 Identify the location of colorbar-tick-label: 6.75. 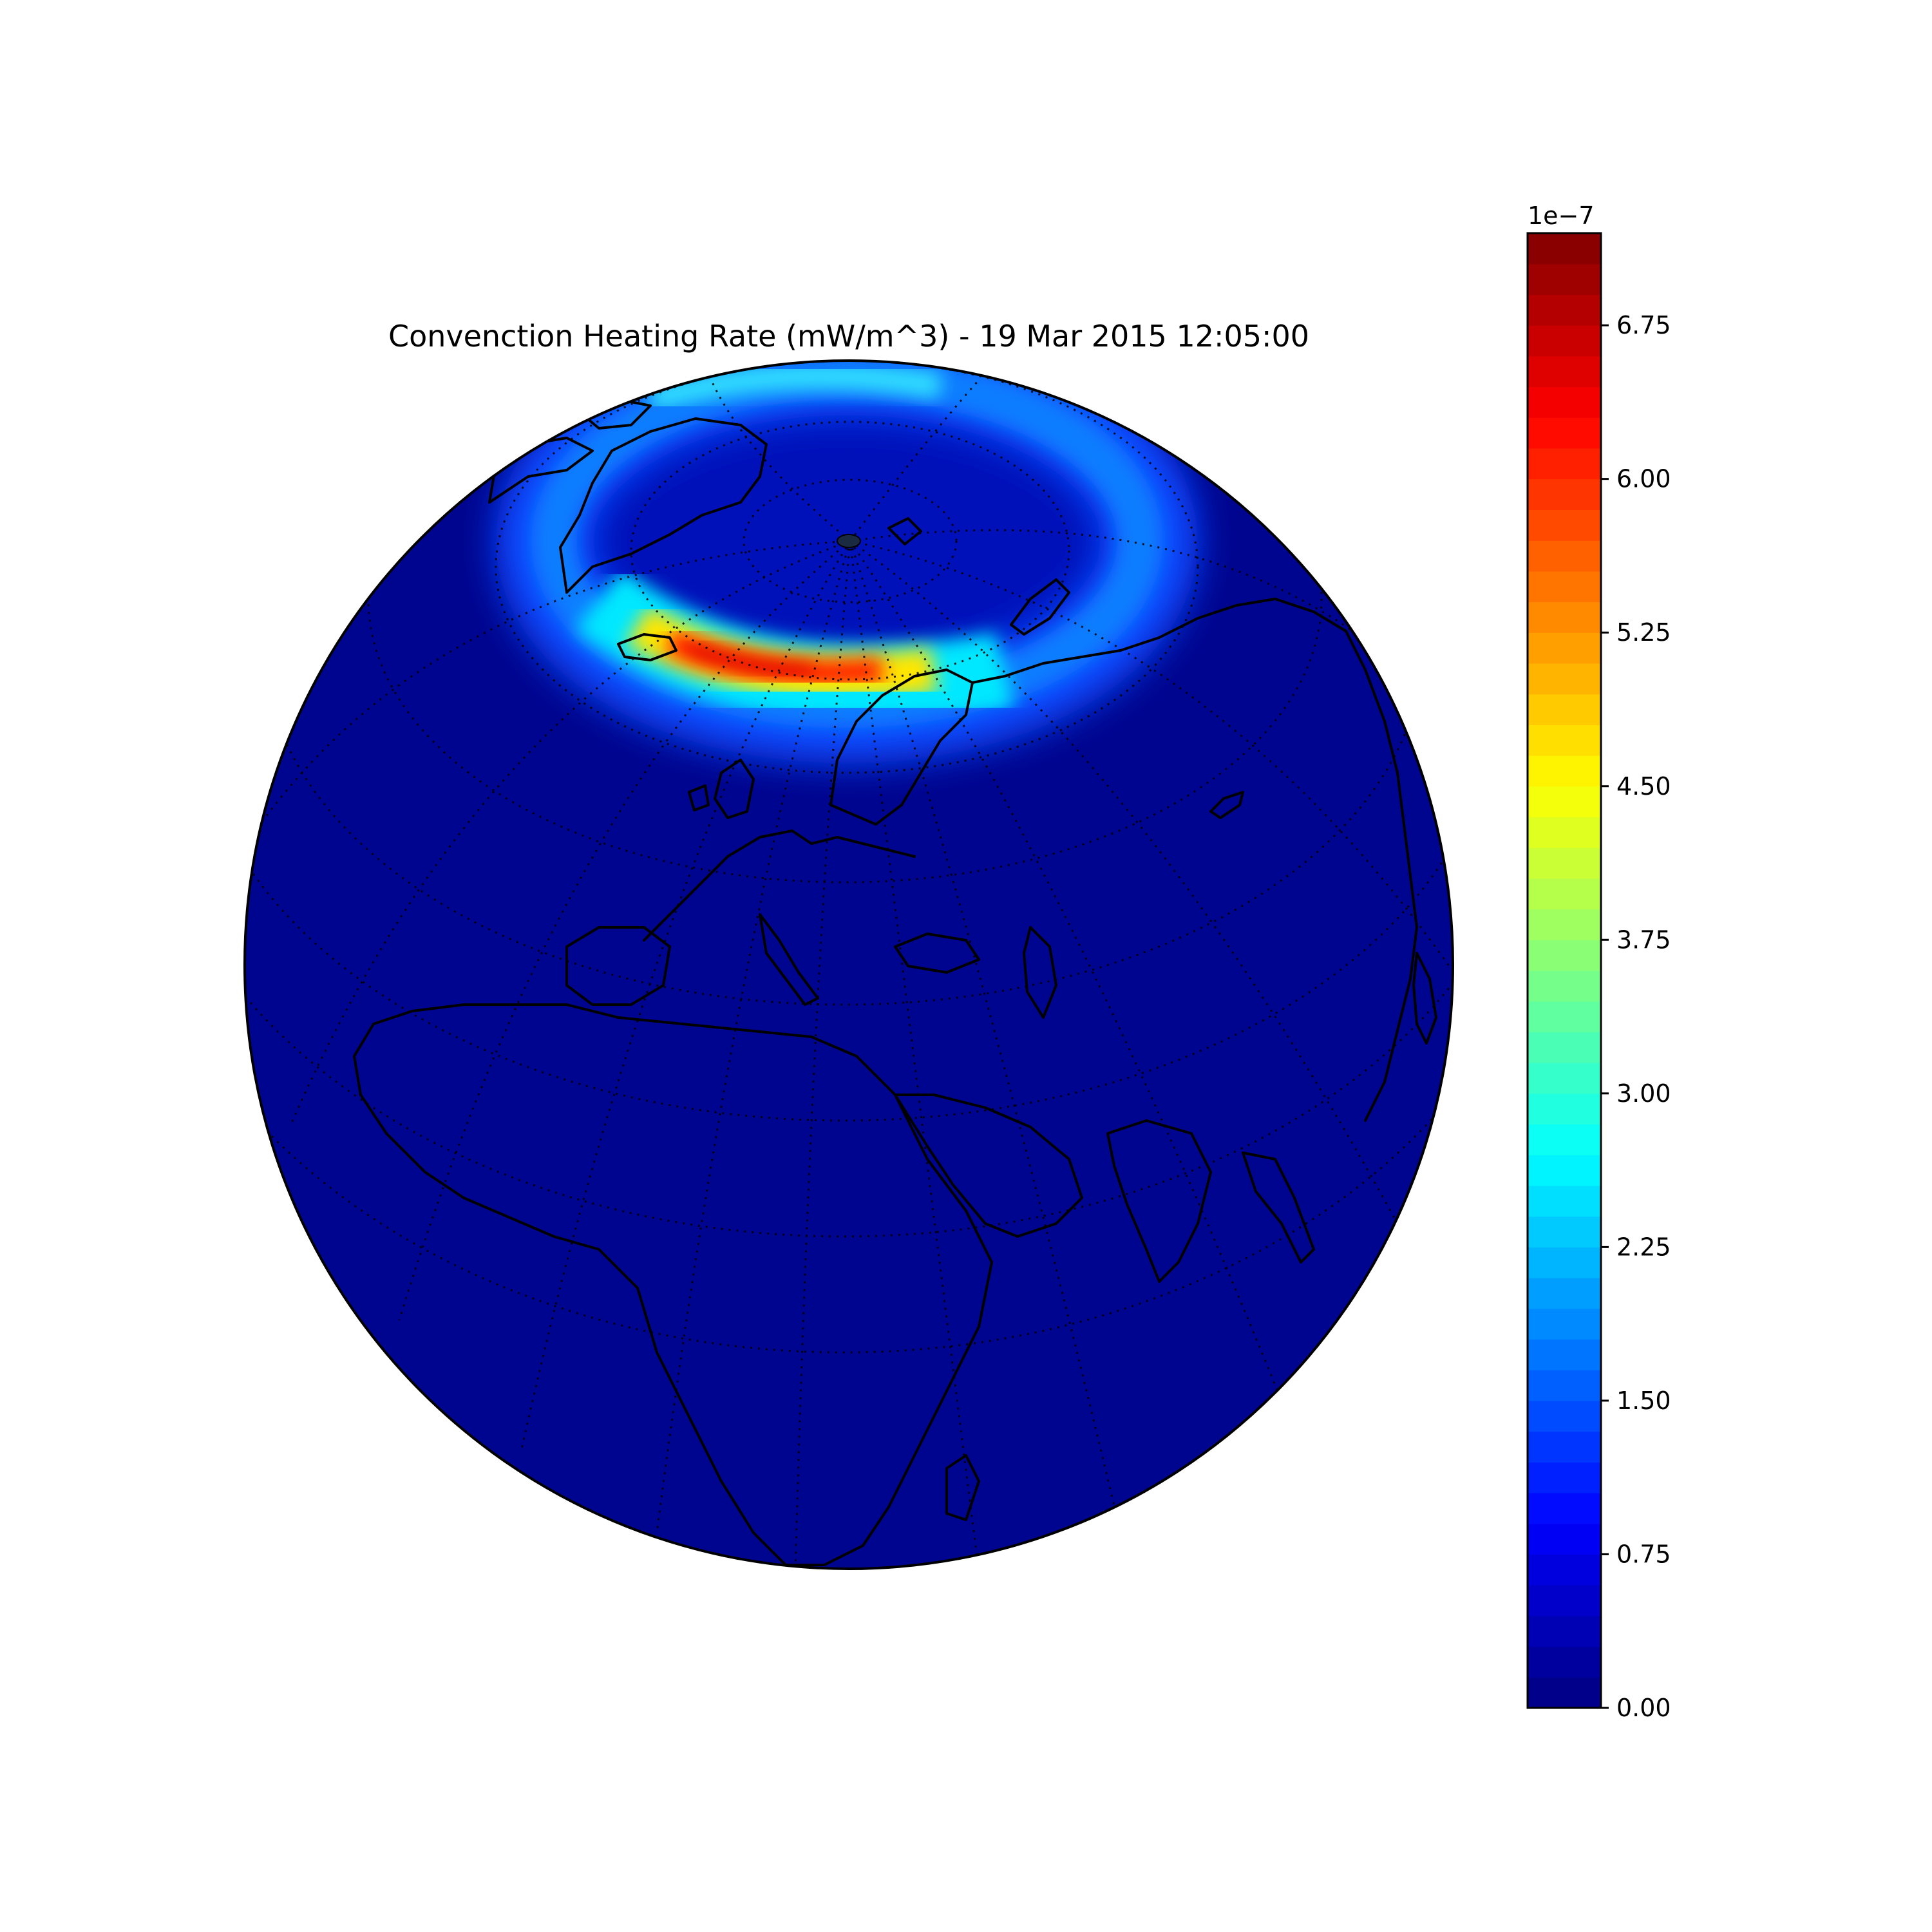
(1643, 325).